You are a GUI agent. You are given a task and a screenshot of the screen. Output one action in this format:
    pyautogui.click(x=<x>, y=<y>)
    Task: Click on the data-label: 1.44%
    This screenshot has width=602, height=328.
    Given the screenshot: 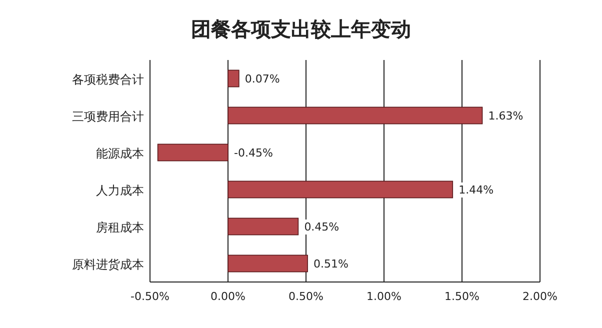 What is the action you would take?
    pyautogui.click(x=476, y=190)
    